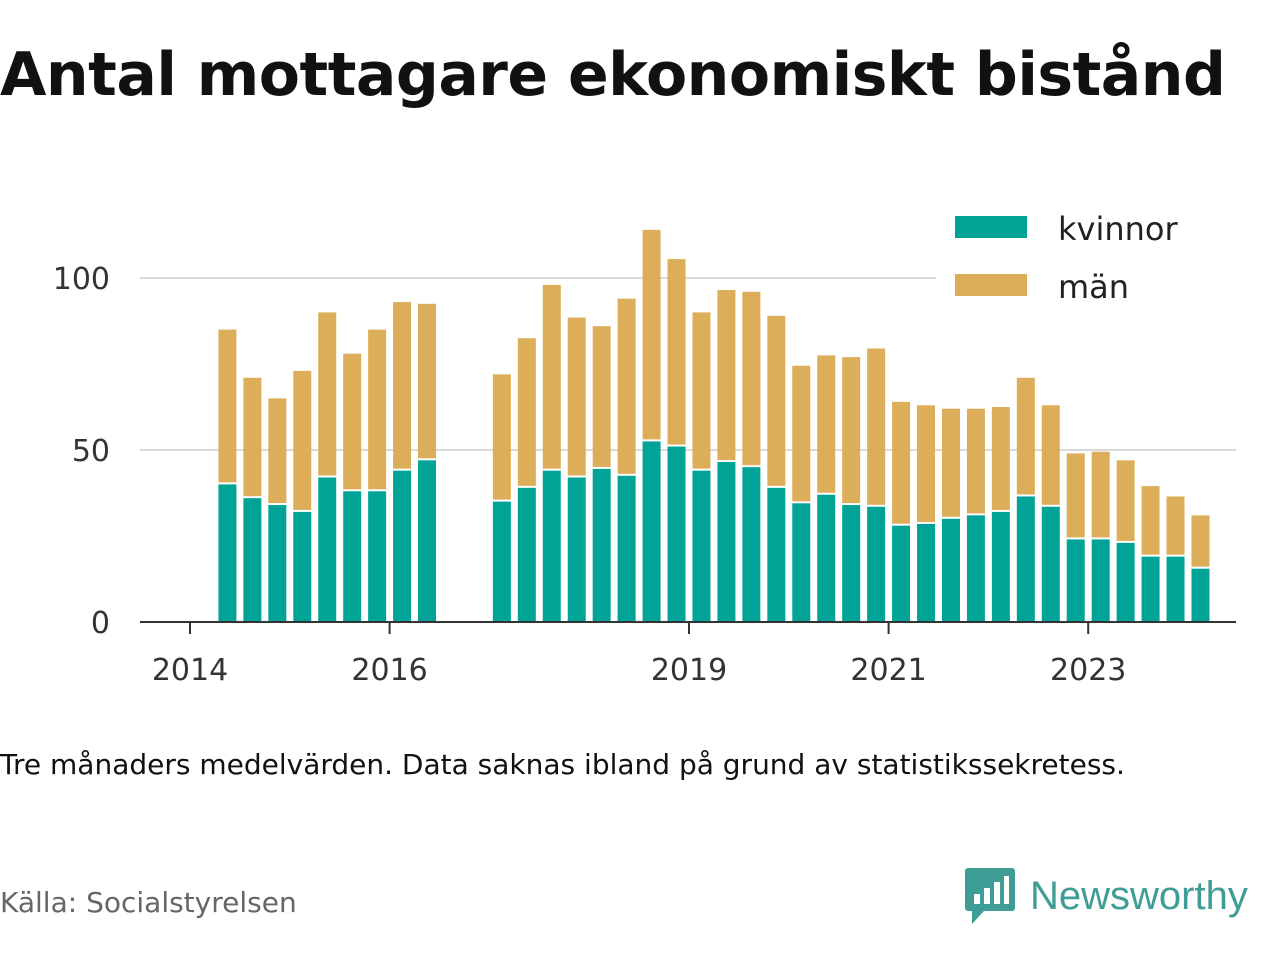 The image size is (1280, 960). Describe the element at coordinates (389, 670) in the screenshot. I see `x-tick-label: 2016` at that location.